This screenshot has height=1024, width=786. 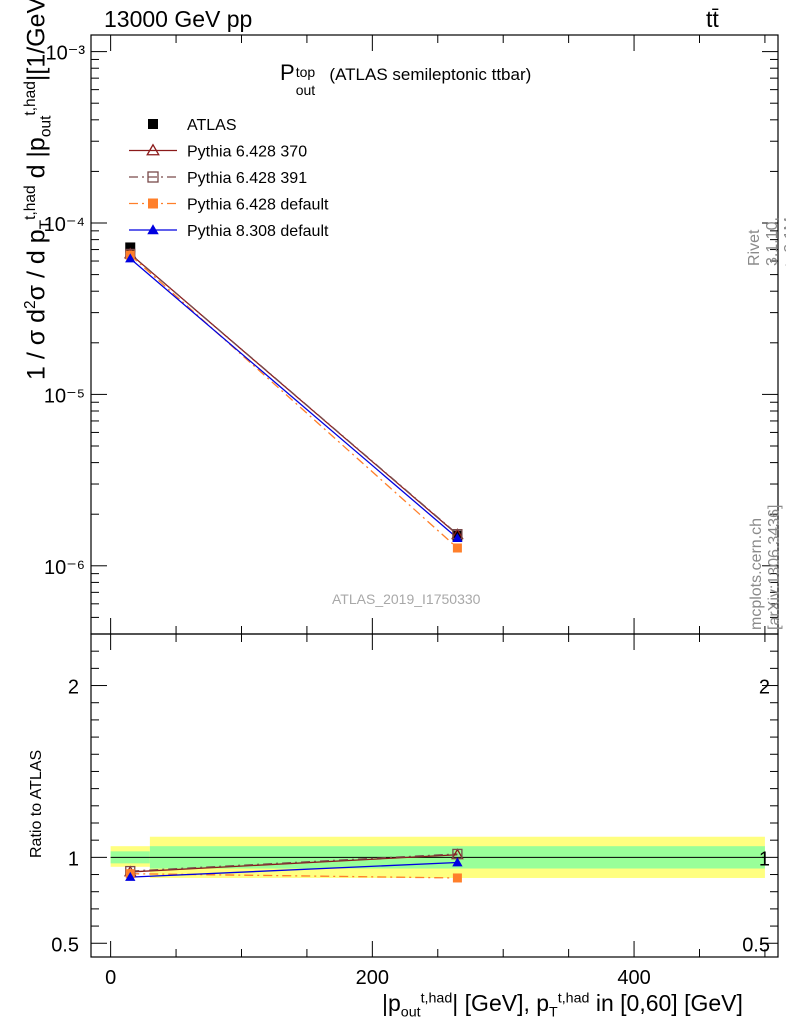 I want to click on energy-label: 13000 GeV pp, so click(x=178, y=19).